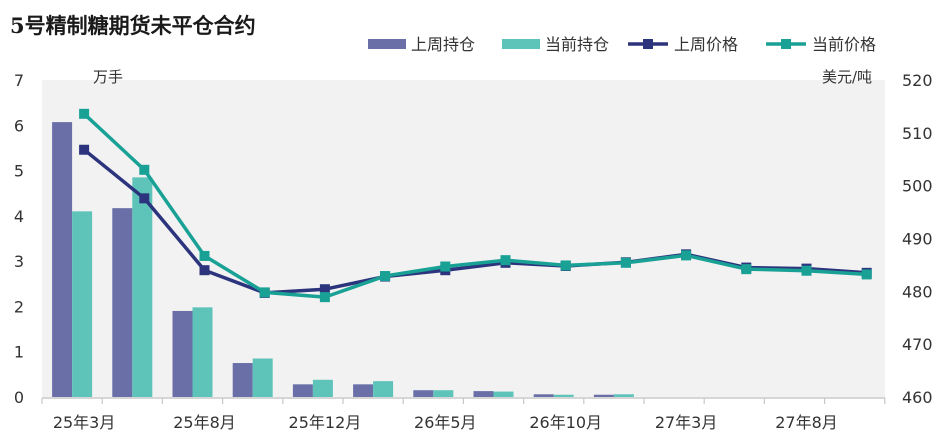 The height and width of the screenshot is (443, 948). What do you see at coordinates (108, 77) in the screenshot?
I see `left-axis-unit-label: 万手` at bounding box center [108, 77].